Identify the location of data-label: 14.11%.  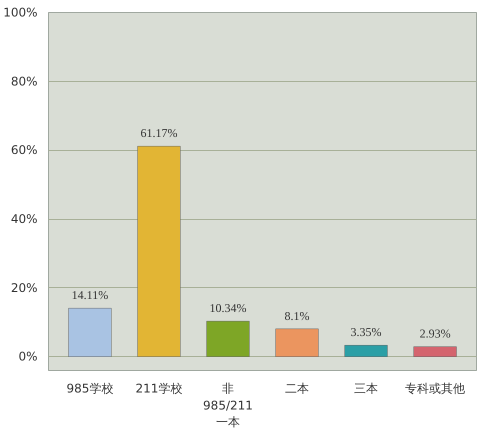
(90, 295).